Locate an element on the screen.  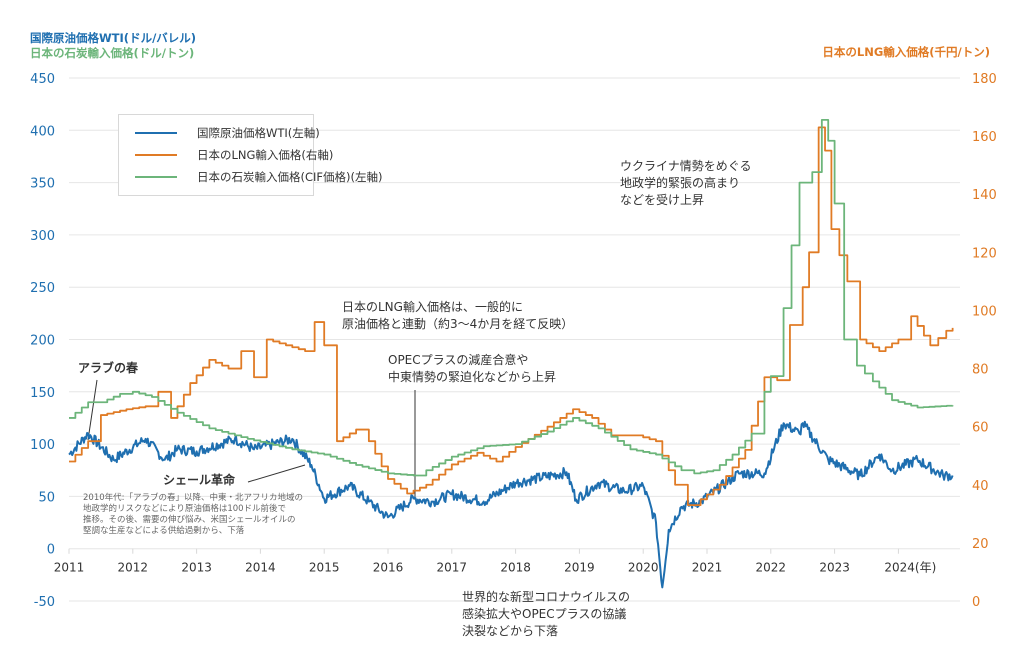
x-tick-label: 2018 is located at coordinates (515, 568).